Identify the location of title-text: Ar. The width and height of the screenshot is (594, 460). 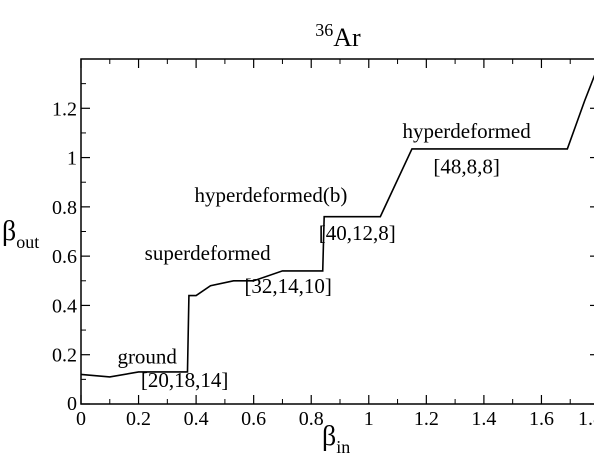
(347, 37).